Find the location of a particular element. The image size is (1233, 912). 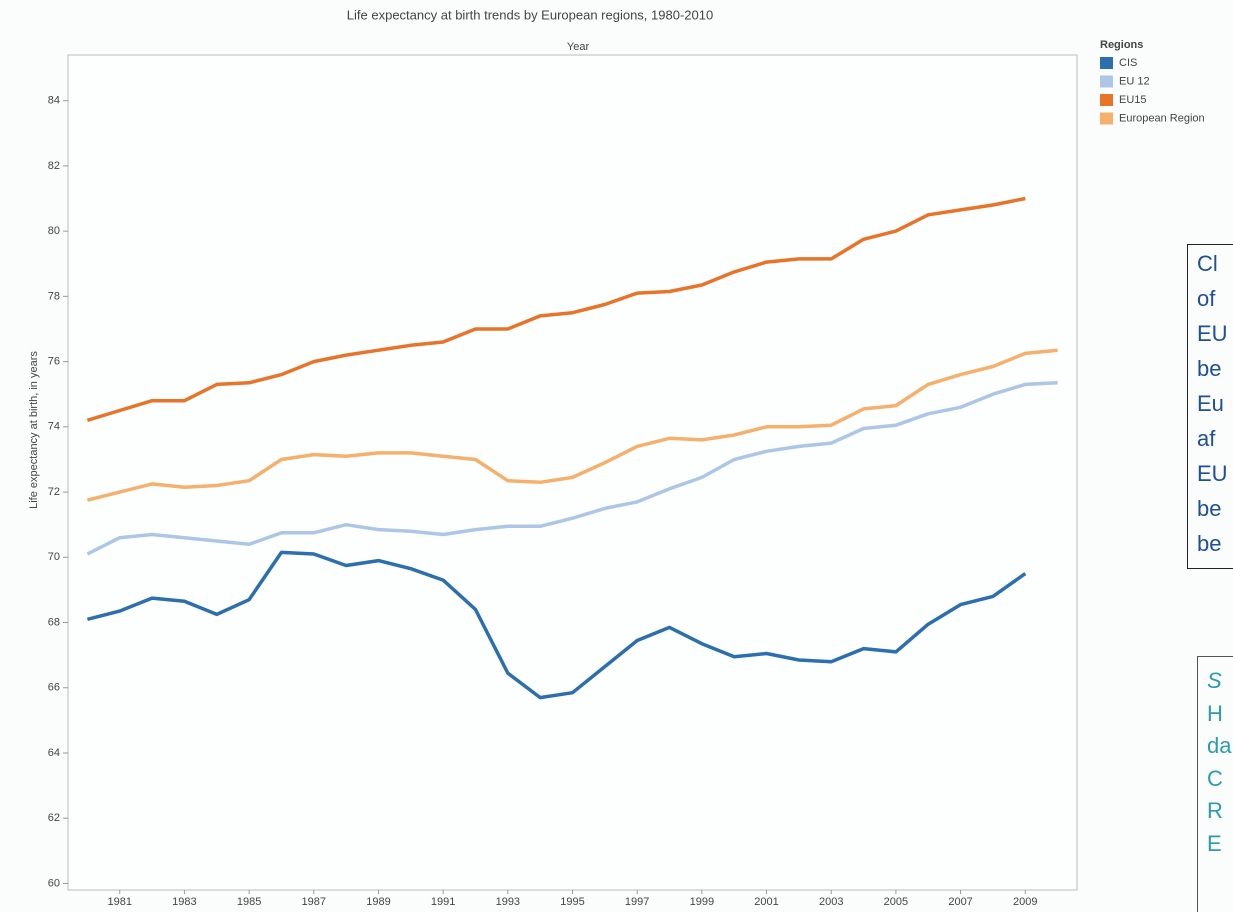

annotation-line: da is located at coordinates (1219, 745).